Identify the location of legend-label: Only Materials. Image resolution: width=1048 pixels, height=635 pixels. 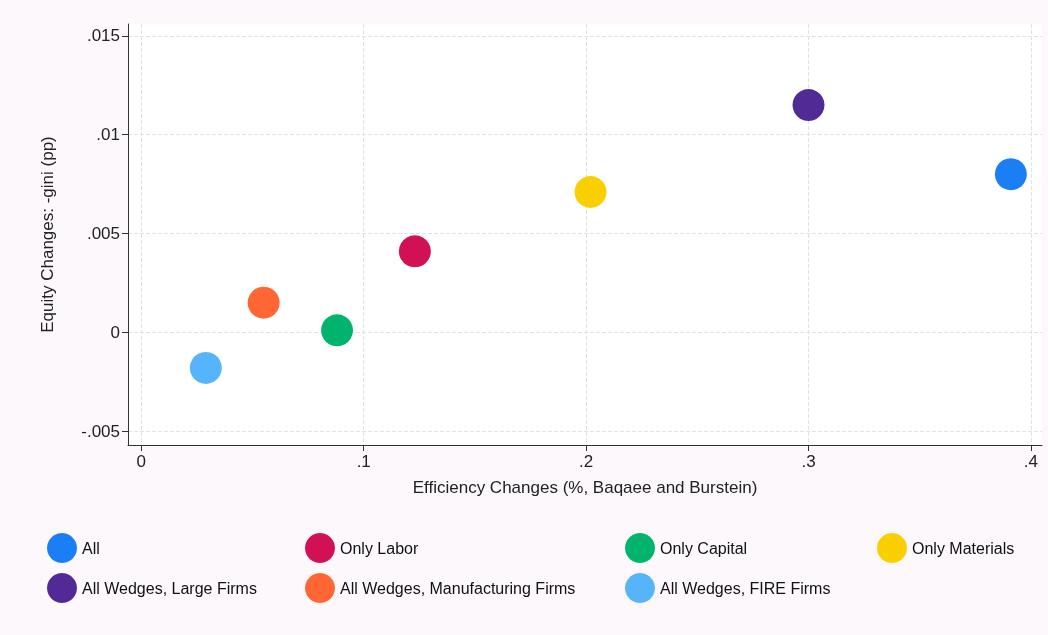
(963, 548).